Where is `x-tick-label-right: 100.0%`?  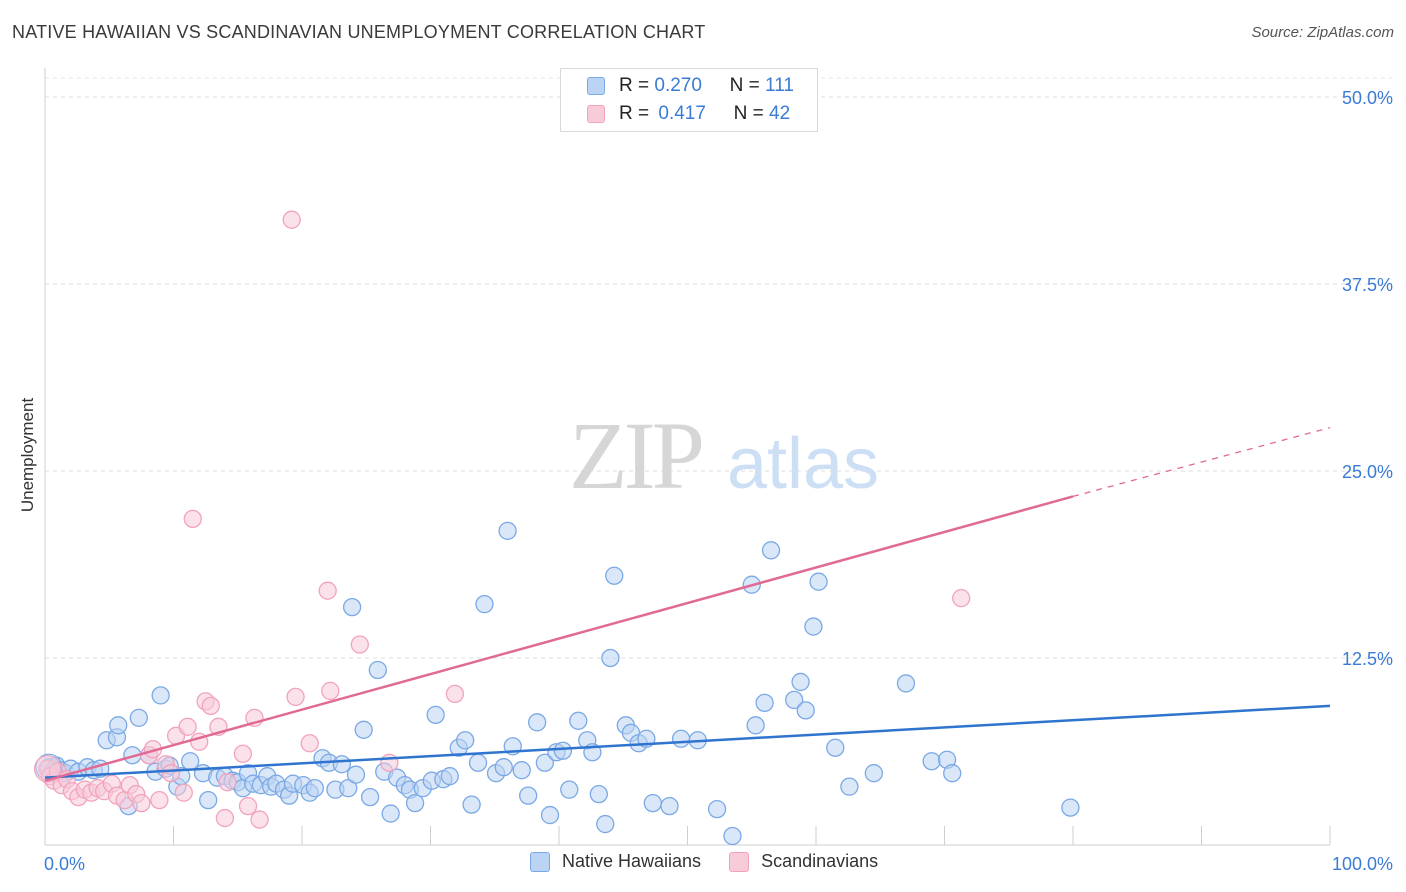
x-tick-label-right: 100.0% is located at coordinates (1362, 864).